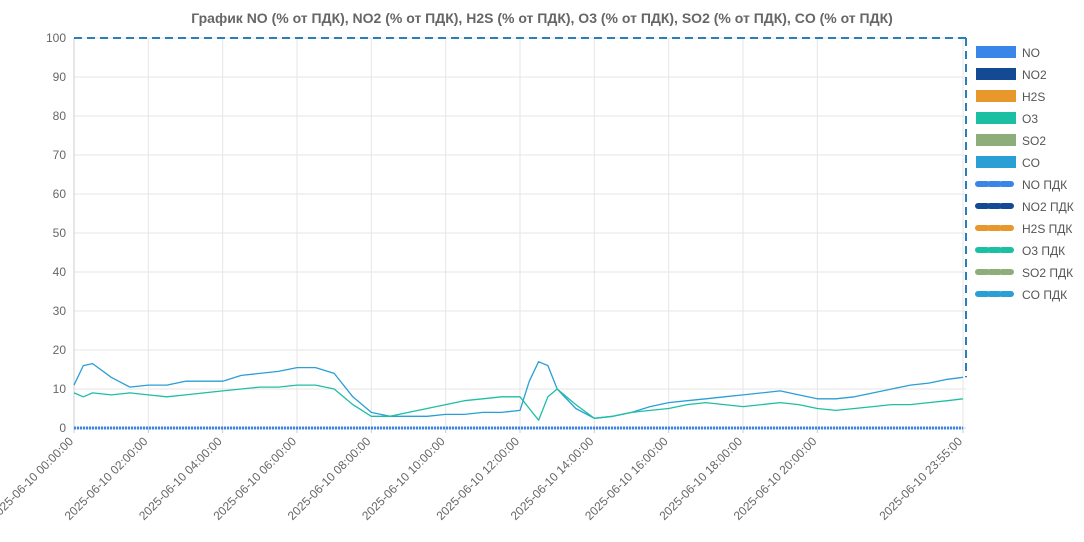 The width and height of the screenshot is (1084, 542). I want to click on y-tick-label: 0, so click(62, 428).